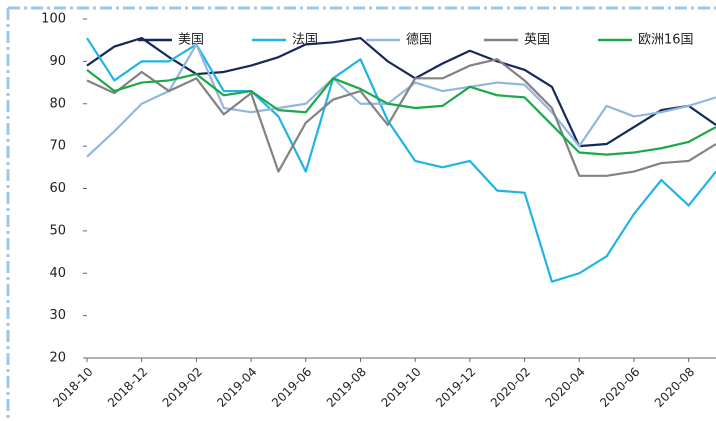 This screenshot has width=716, height=421. Describe the element at coordinates (53, 19) in the screenshot. I see `y-tick-label: 100` at that location.